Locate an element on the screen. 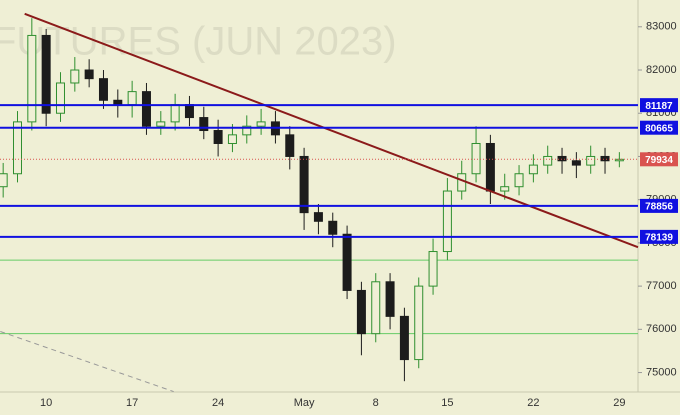 This screenshot has height=415, width=680. dashed-line is located at coordinates (87, 362).